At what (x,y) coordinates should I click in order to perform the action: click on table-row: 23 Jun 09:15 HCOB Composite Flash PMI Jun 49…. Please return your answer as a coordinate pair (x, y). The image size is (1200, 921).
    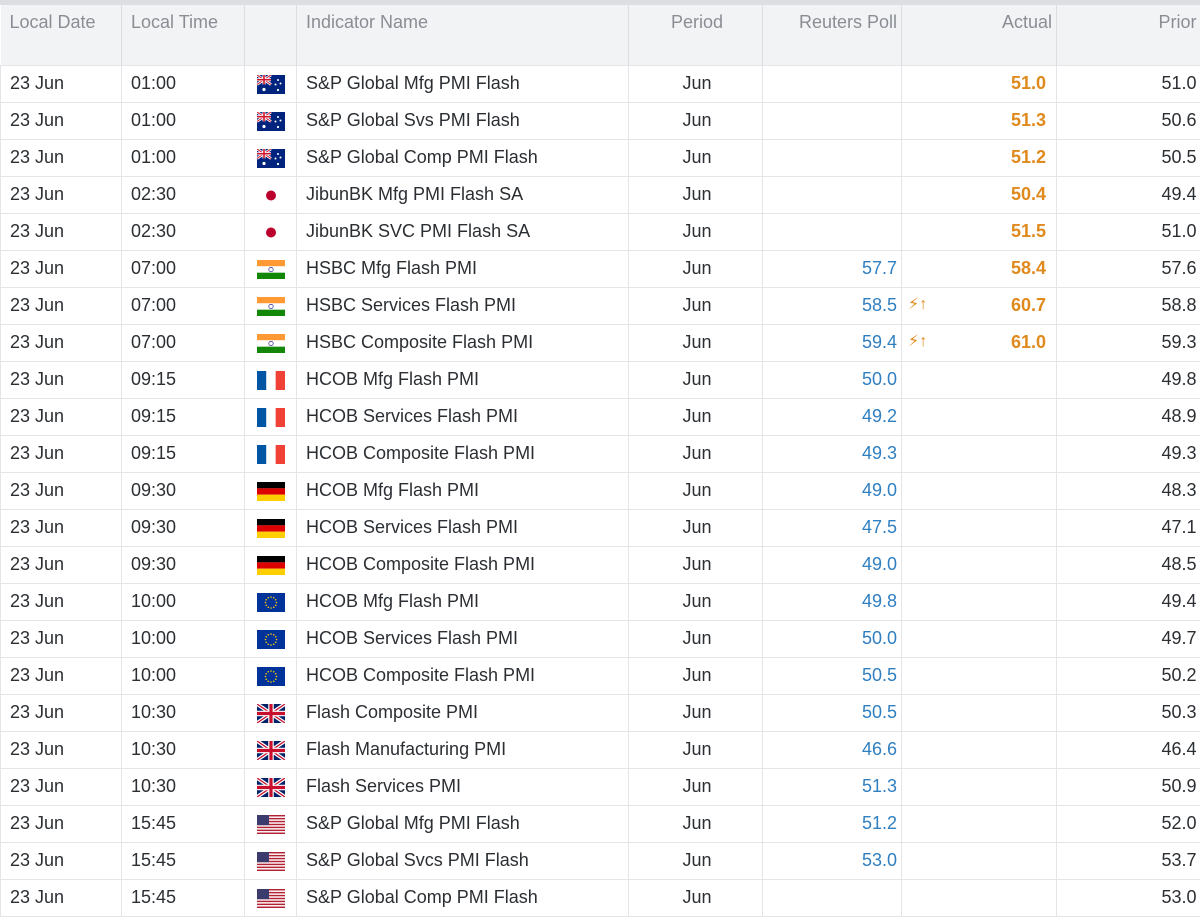
    Looking at the image, I should click on (600, 454).